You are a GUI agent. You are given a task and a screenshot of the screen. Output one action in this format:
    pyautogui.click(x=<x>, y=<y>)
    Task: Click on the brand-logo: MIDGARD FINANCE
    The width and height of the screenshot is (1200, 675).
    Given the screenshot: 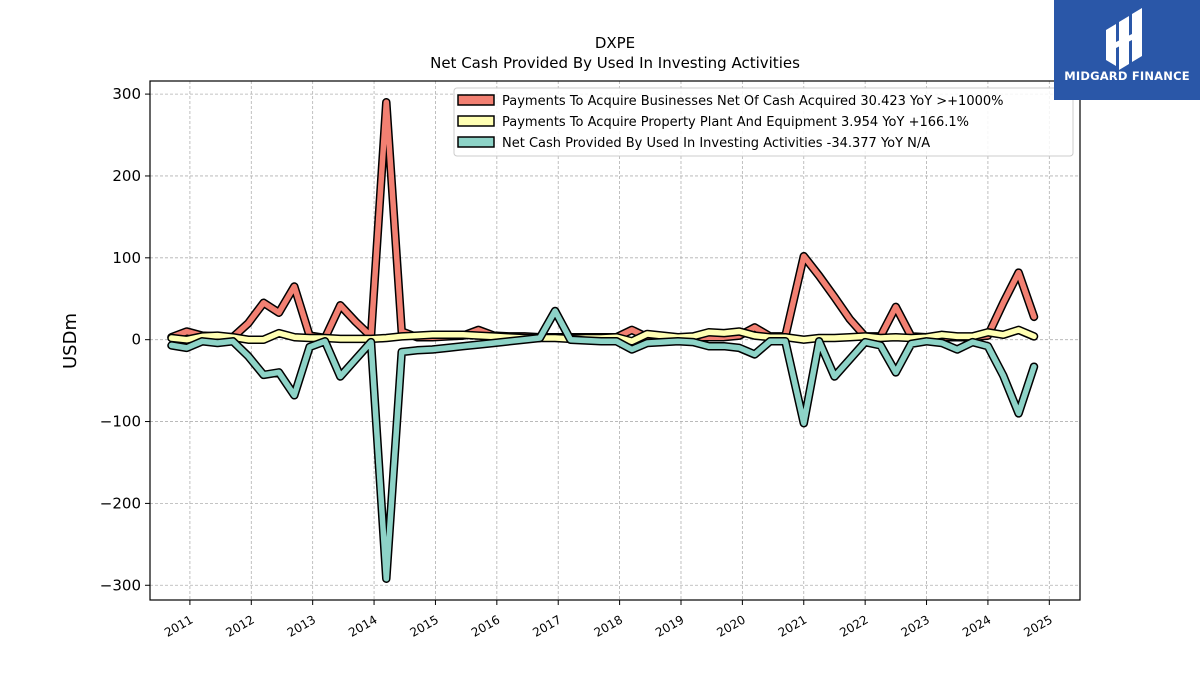 What is the action you would take?
    pyautogui.click(x=1127, y=50)
    